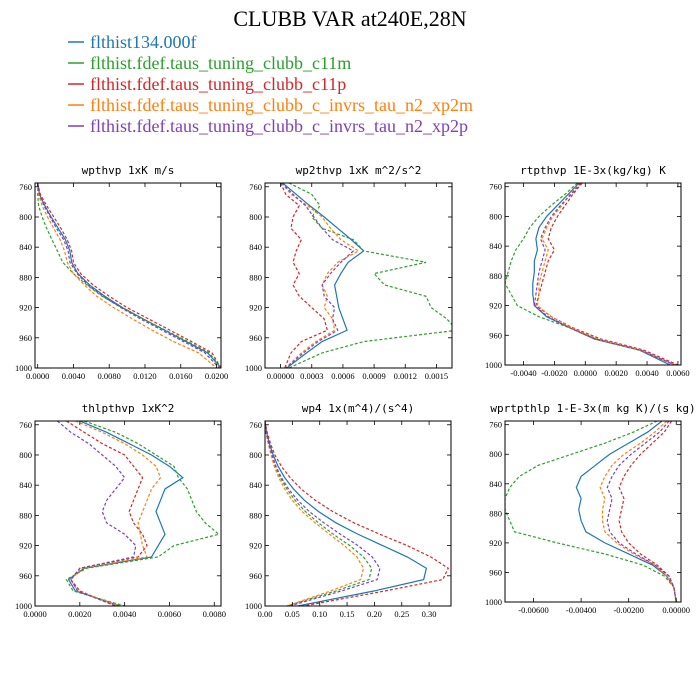 The height and width of the screenshot is (700, 700). I want to click on x-tick-label: 0.0006, so click(342, 376).